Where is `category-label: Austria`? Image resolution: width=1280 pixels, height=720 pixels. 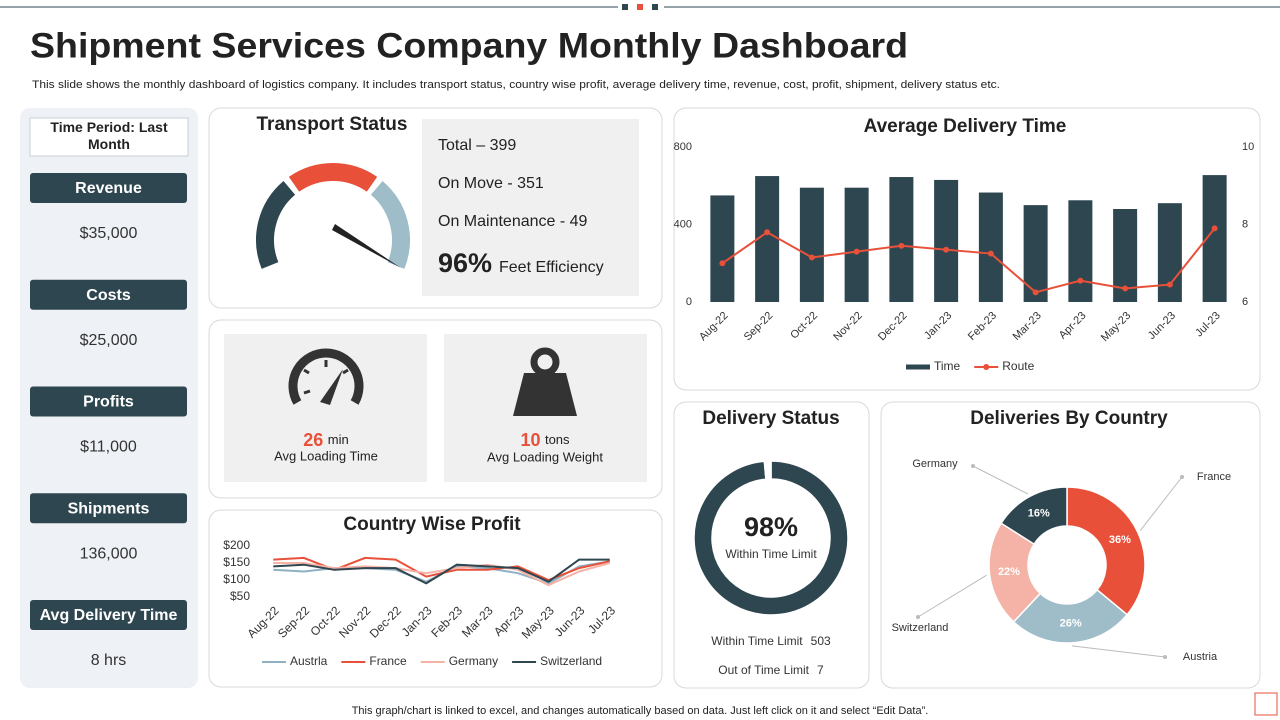 category-label: Austria is located at coordinates (1200, 657).